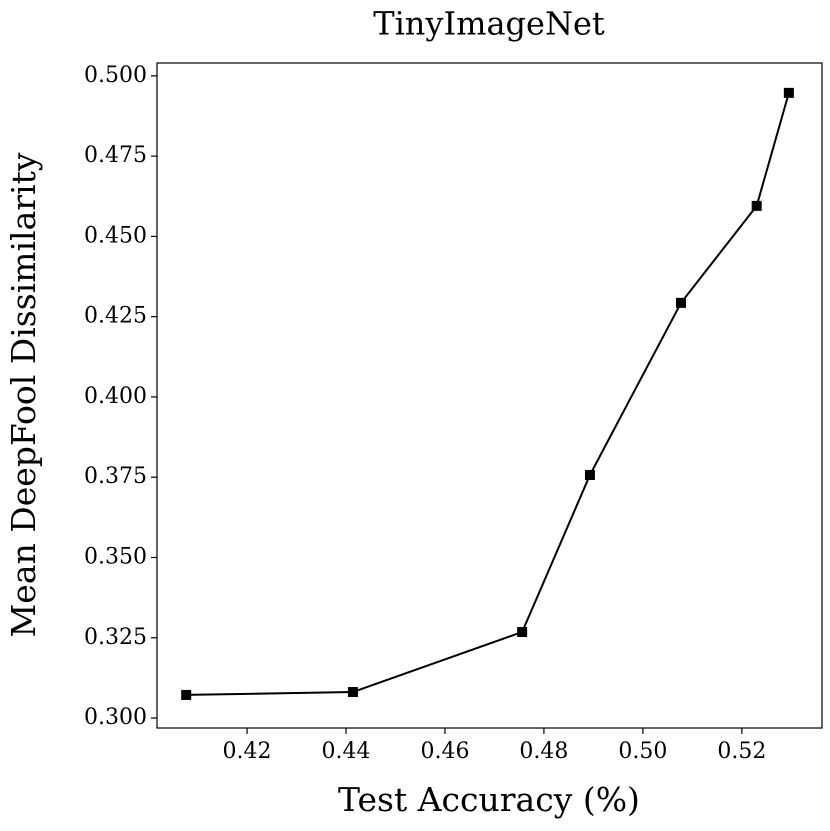  Describe the element at coordinates (115, 476) in the screenshot. I see `y-tick-label: 0.375` at that location.